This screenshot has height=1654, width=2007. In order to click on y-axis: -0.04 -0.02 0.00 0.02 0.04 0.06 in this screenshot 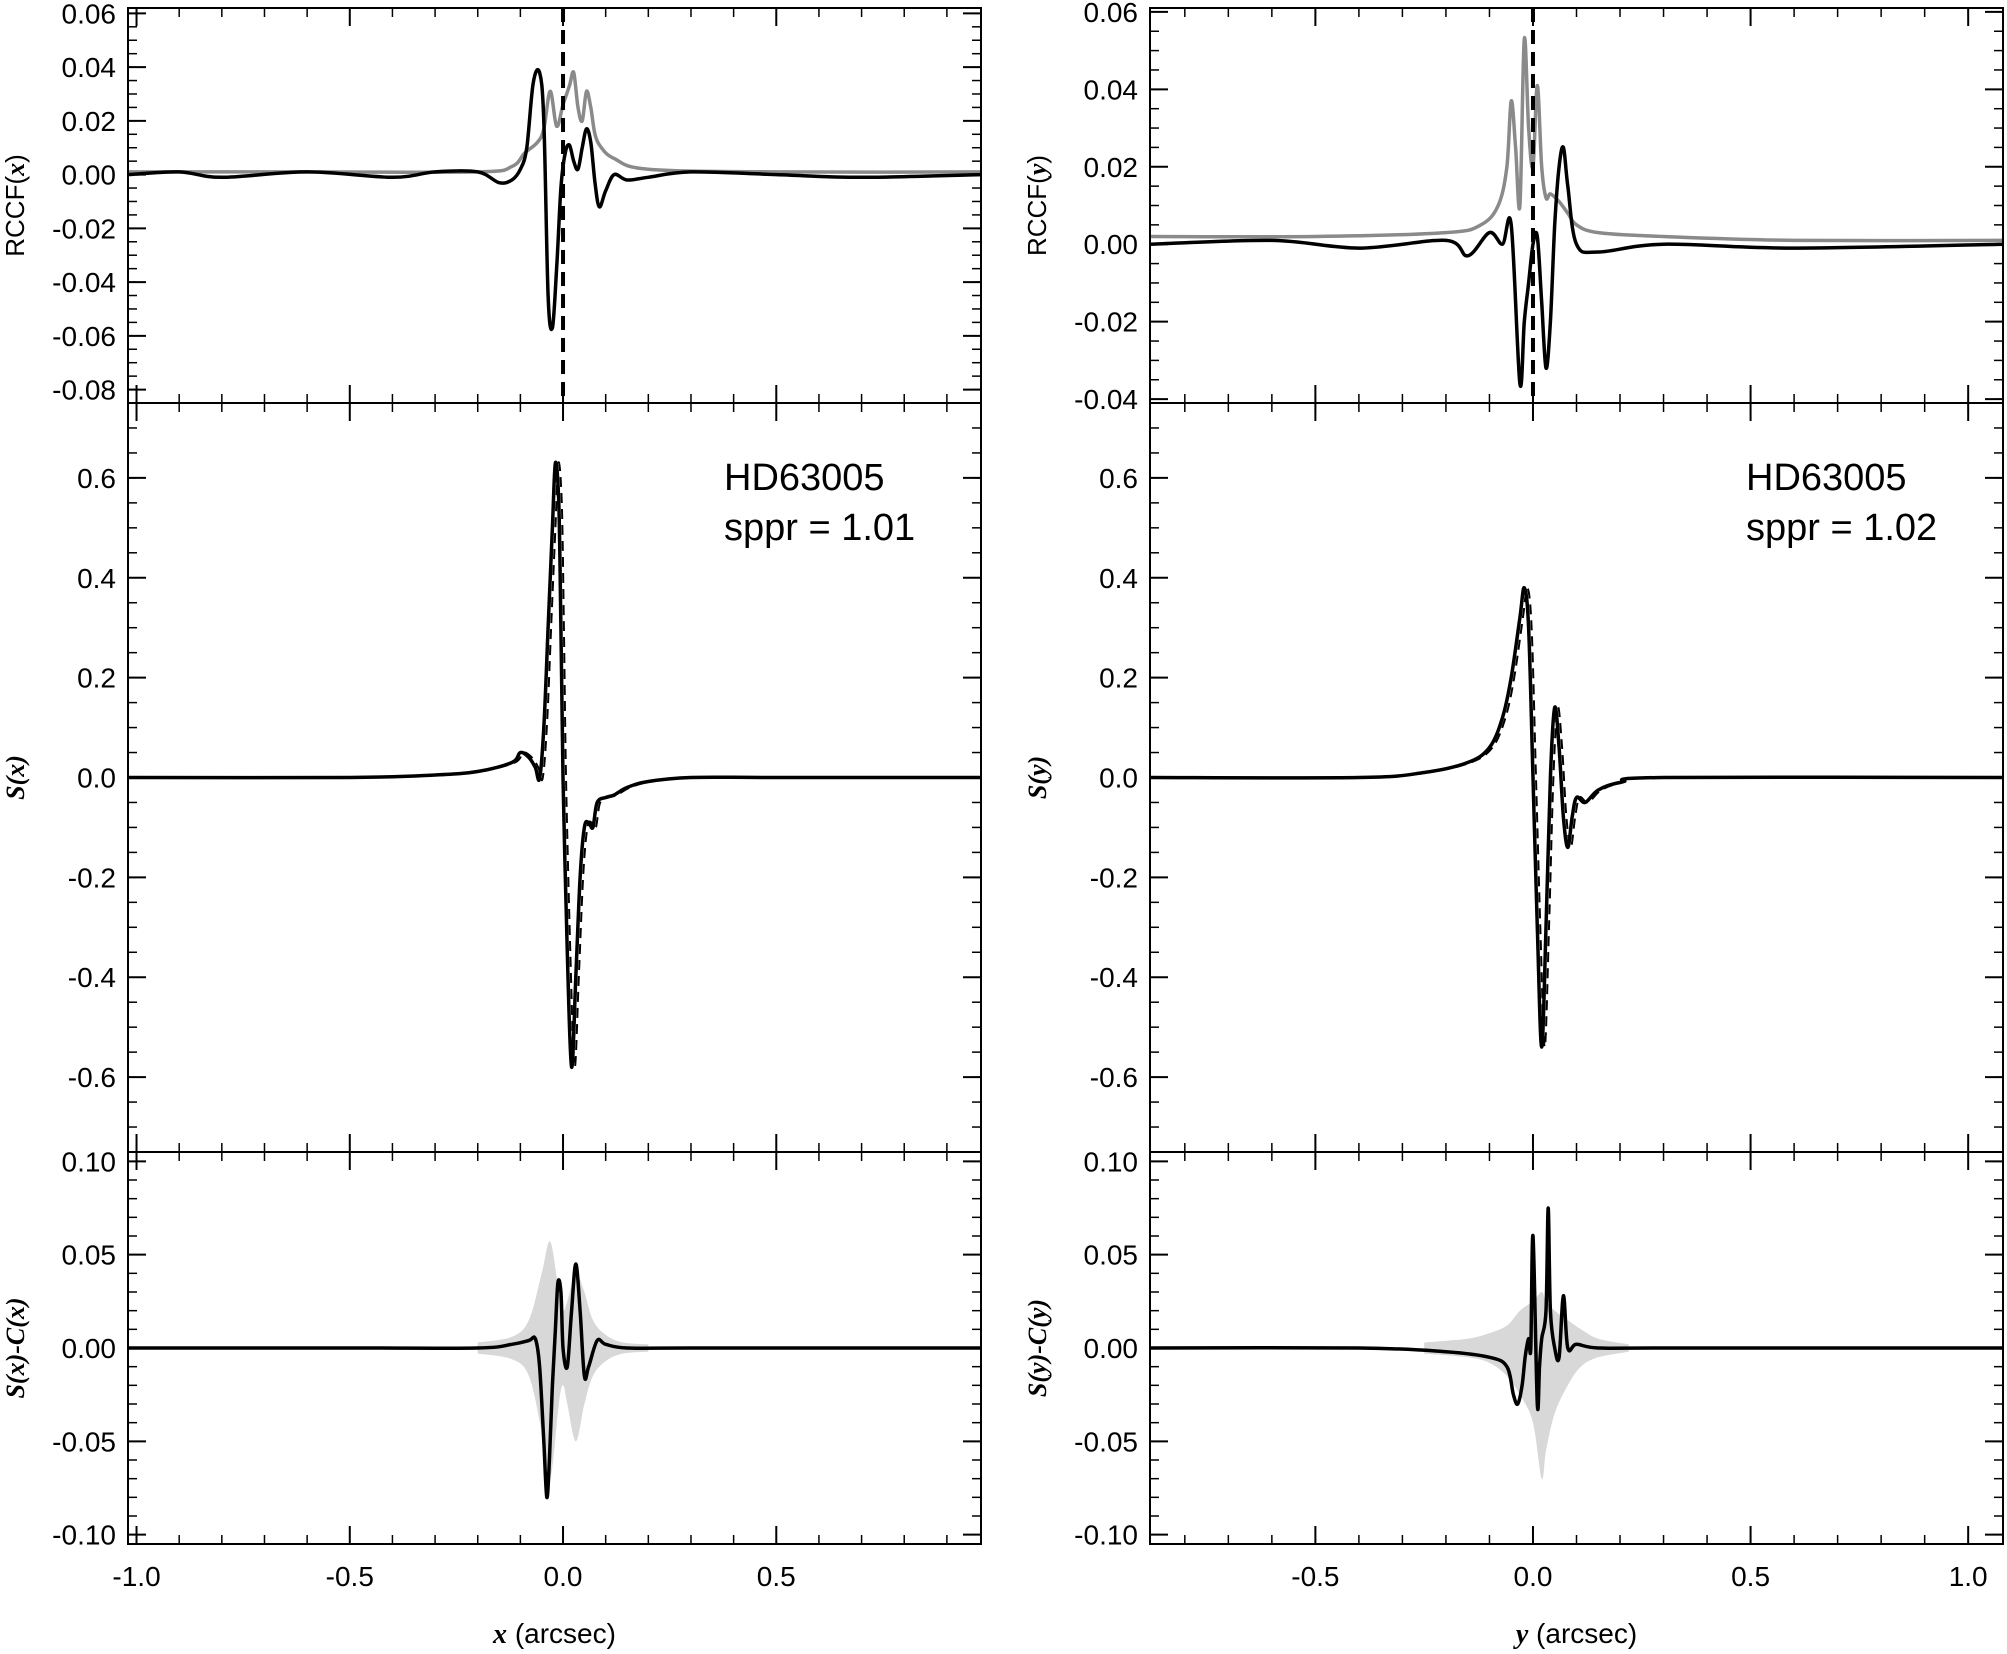, I will do `click(1538, 207)`.